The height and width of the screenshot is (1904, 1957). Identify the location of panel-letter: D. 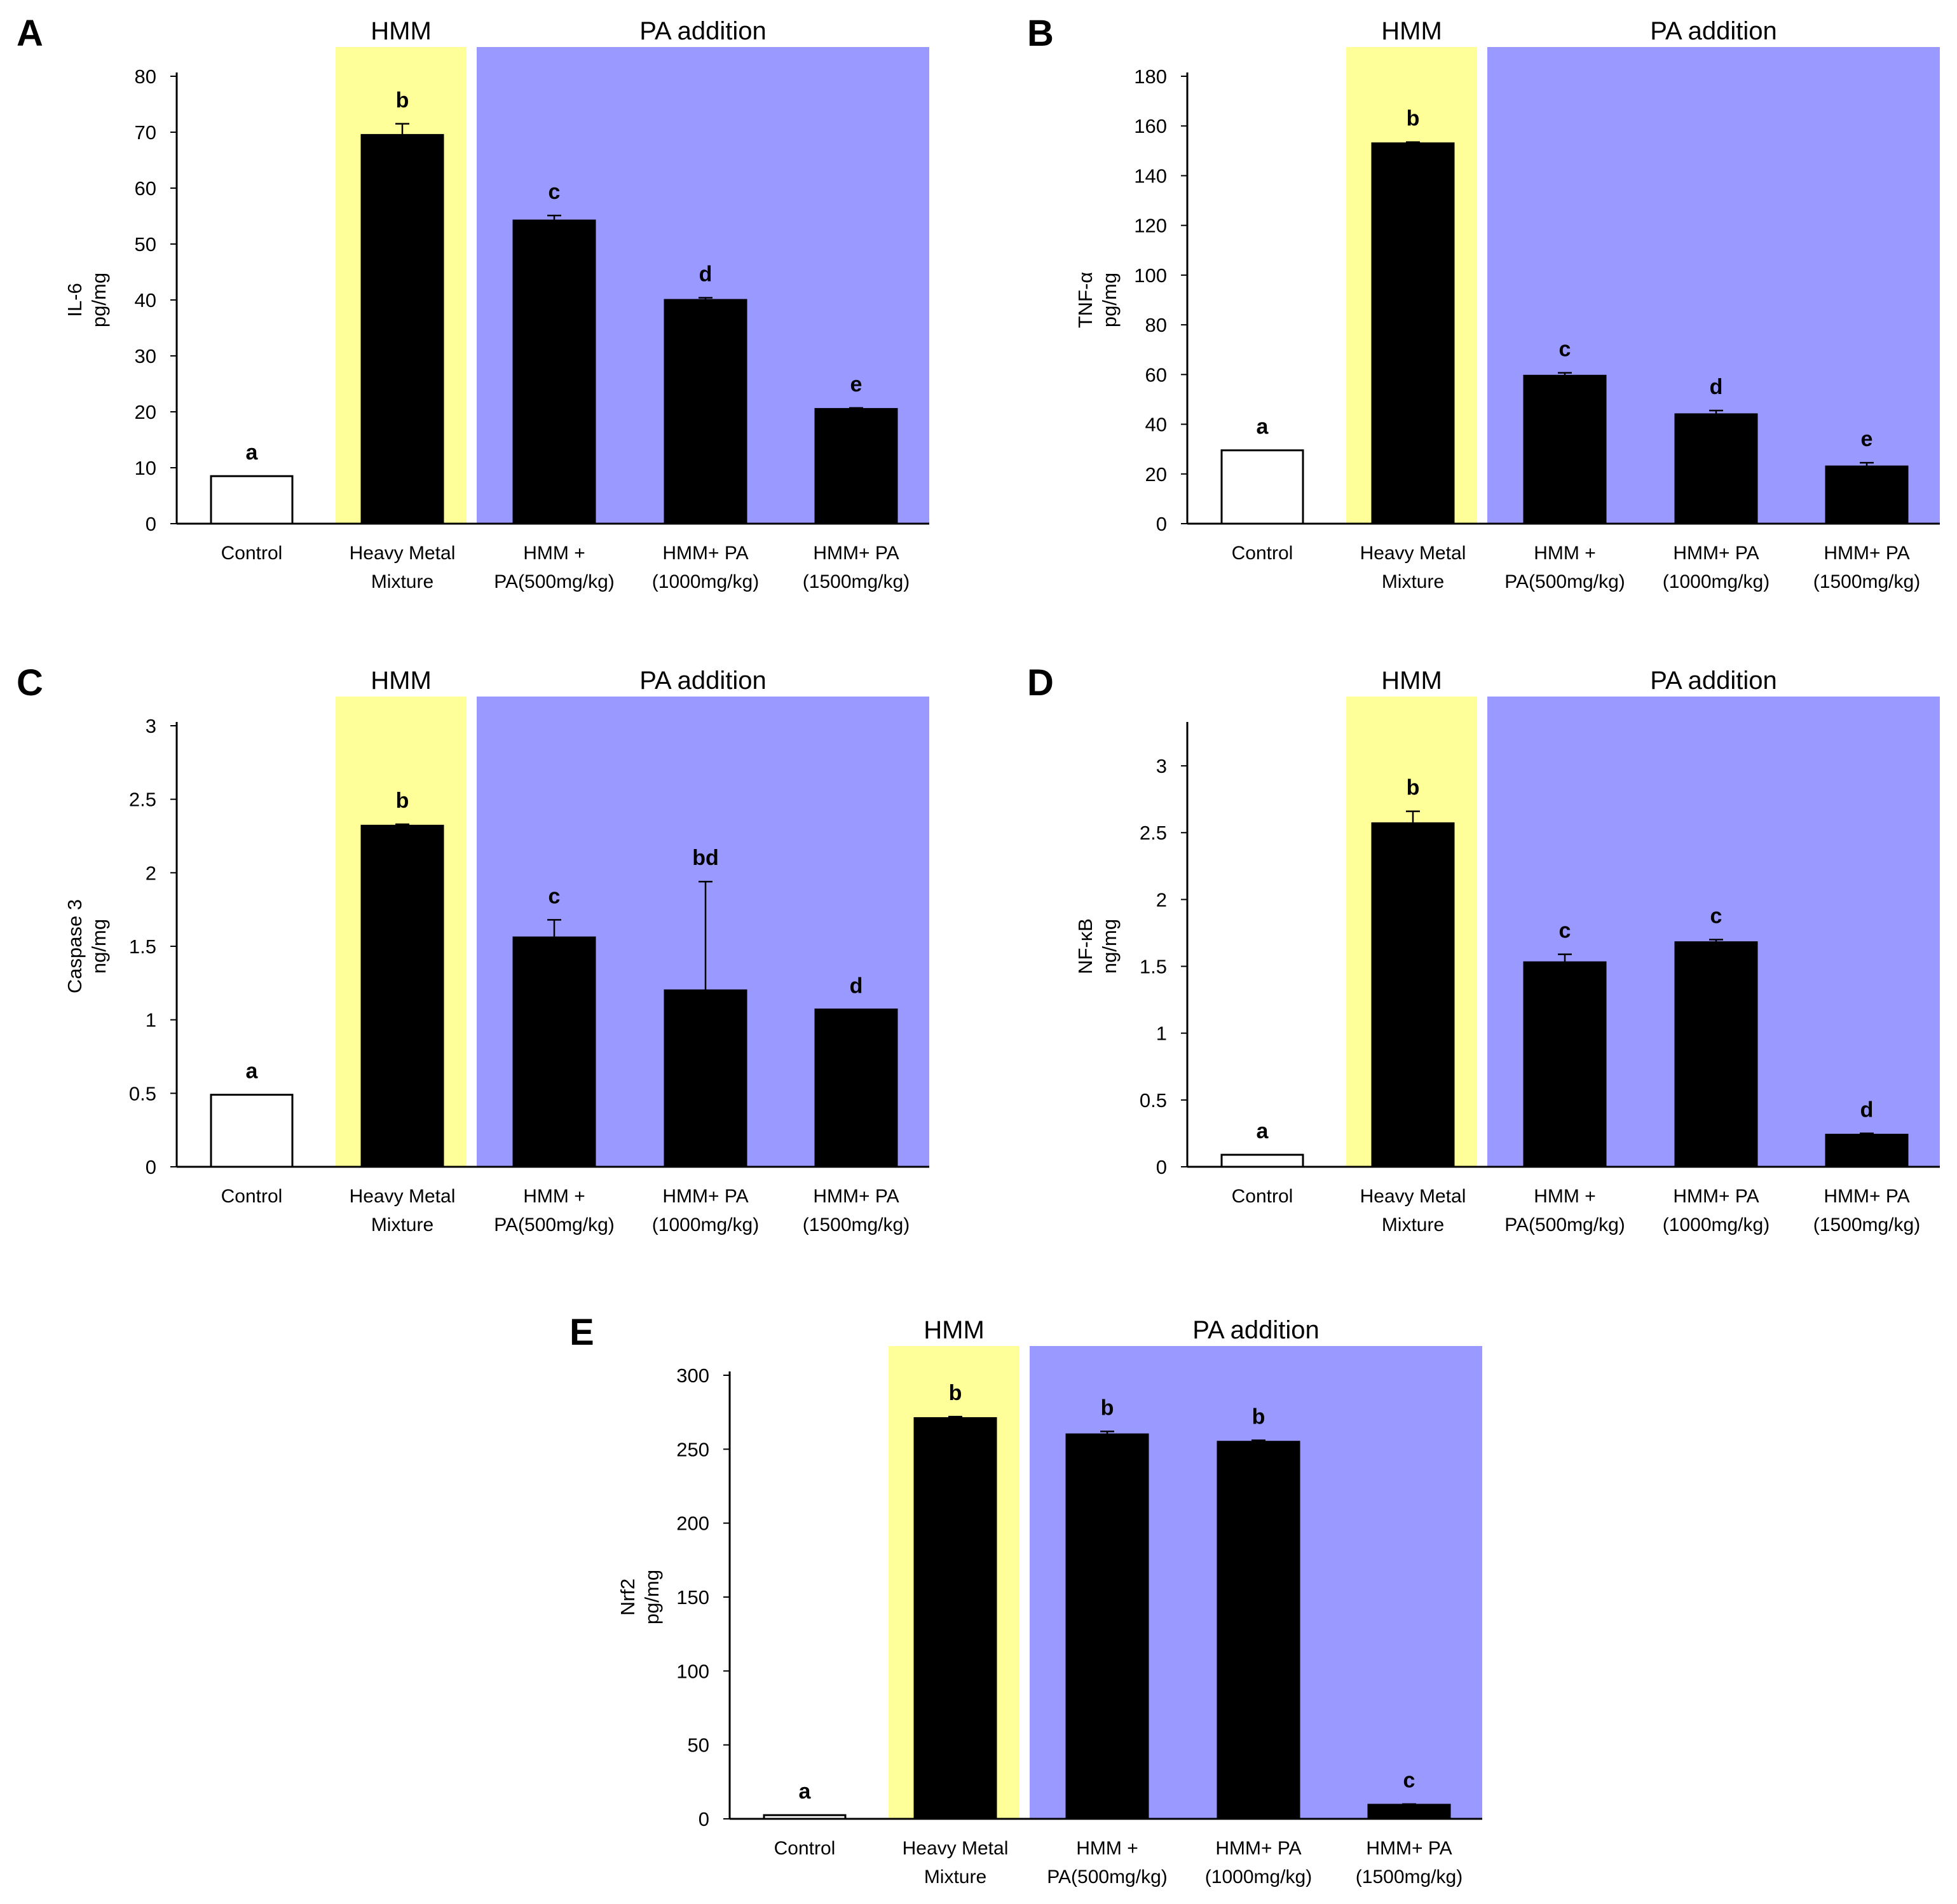
(1040, 683).